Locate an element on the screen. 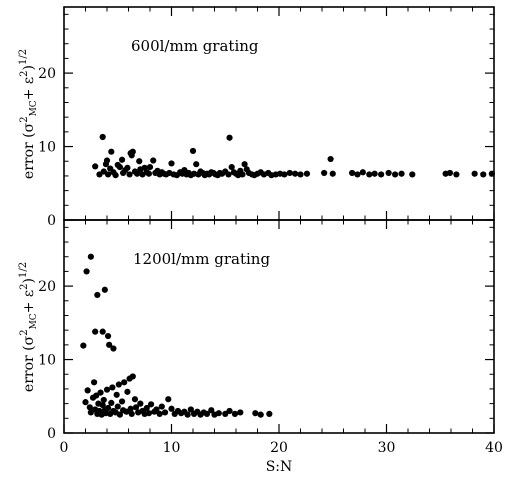  x-tick-label: 20 is located at coordinates (279, 448).